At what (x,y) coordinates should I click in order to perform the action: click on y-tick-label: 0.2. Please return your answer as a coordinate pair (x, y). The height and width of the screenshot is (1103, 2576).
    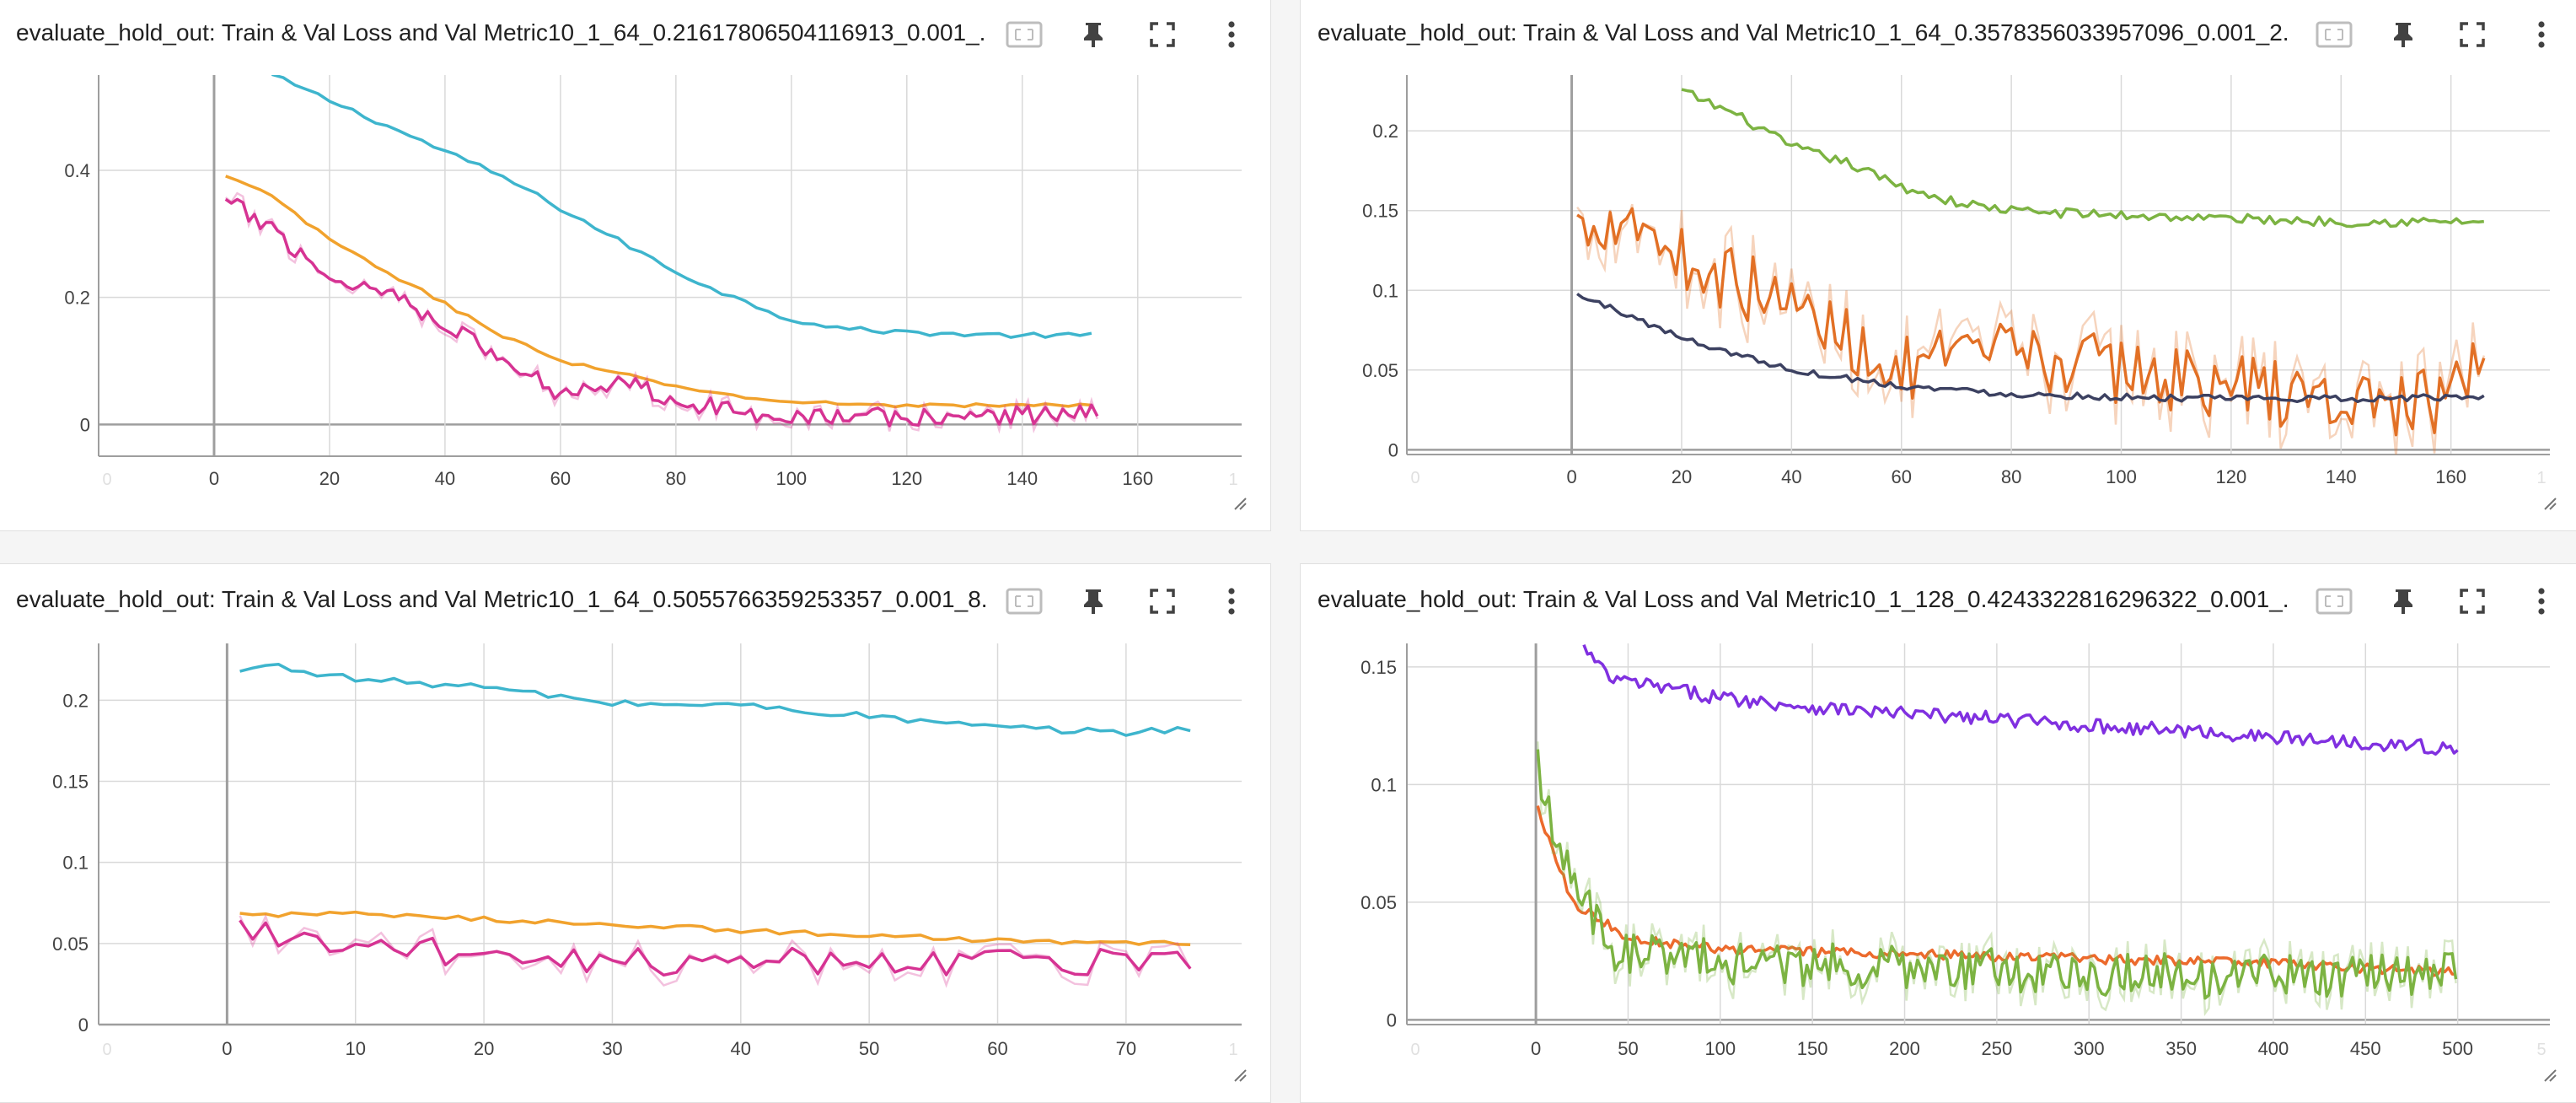
    Looking at the image, I should click on (1385, 131).